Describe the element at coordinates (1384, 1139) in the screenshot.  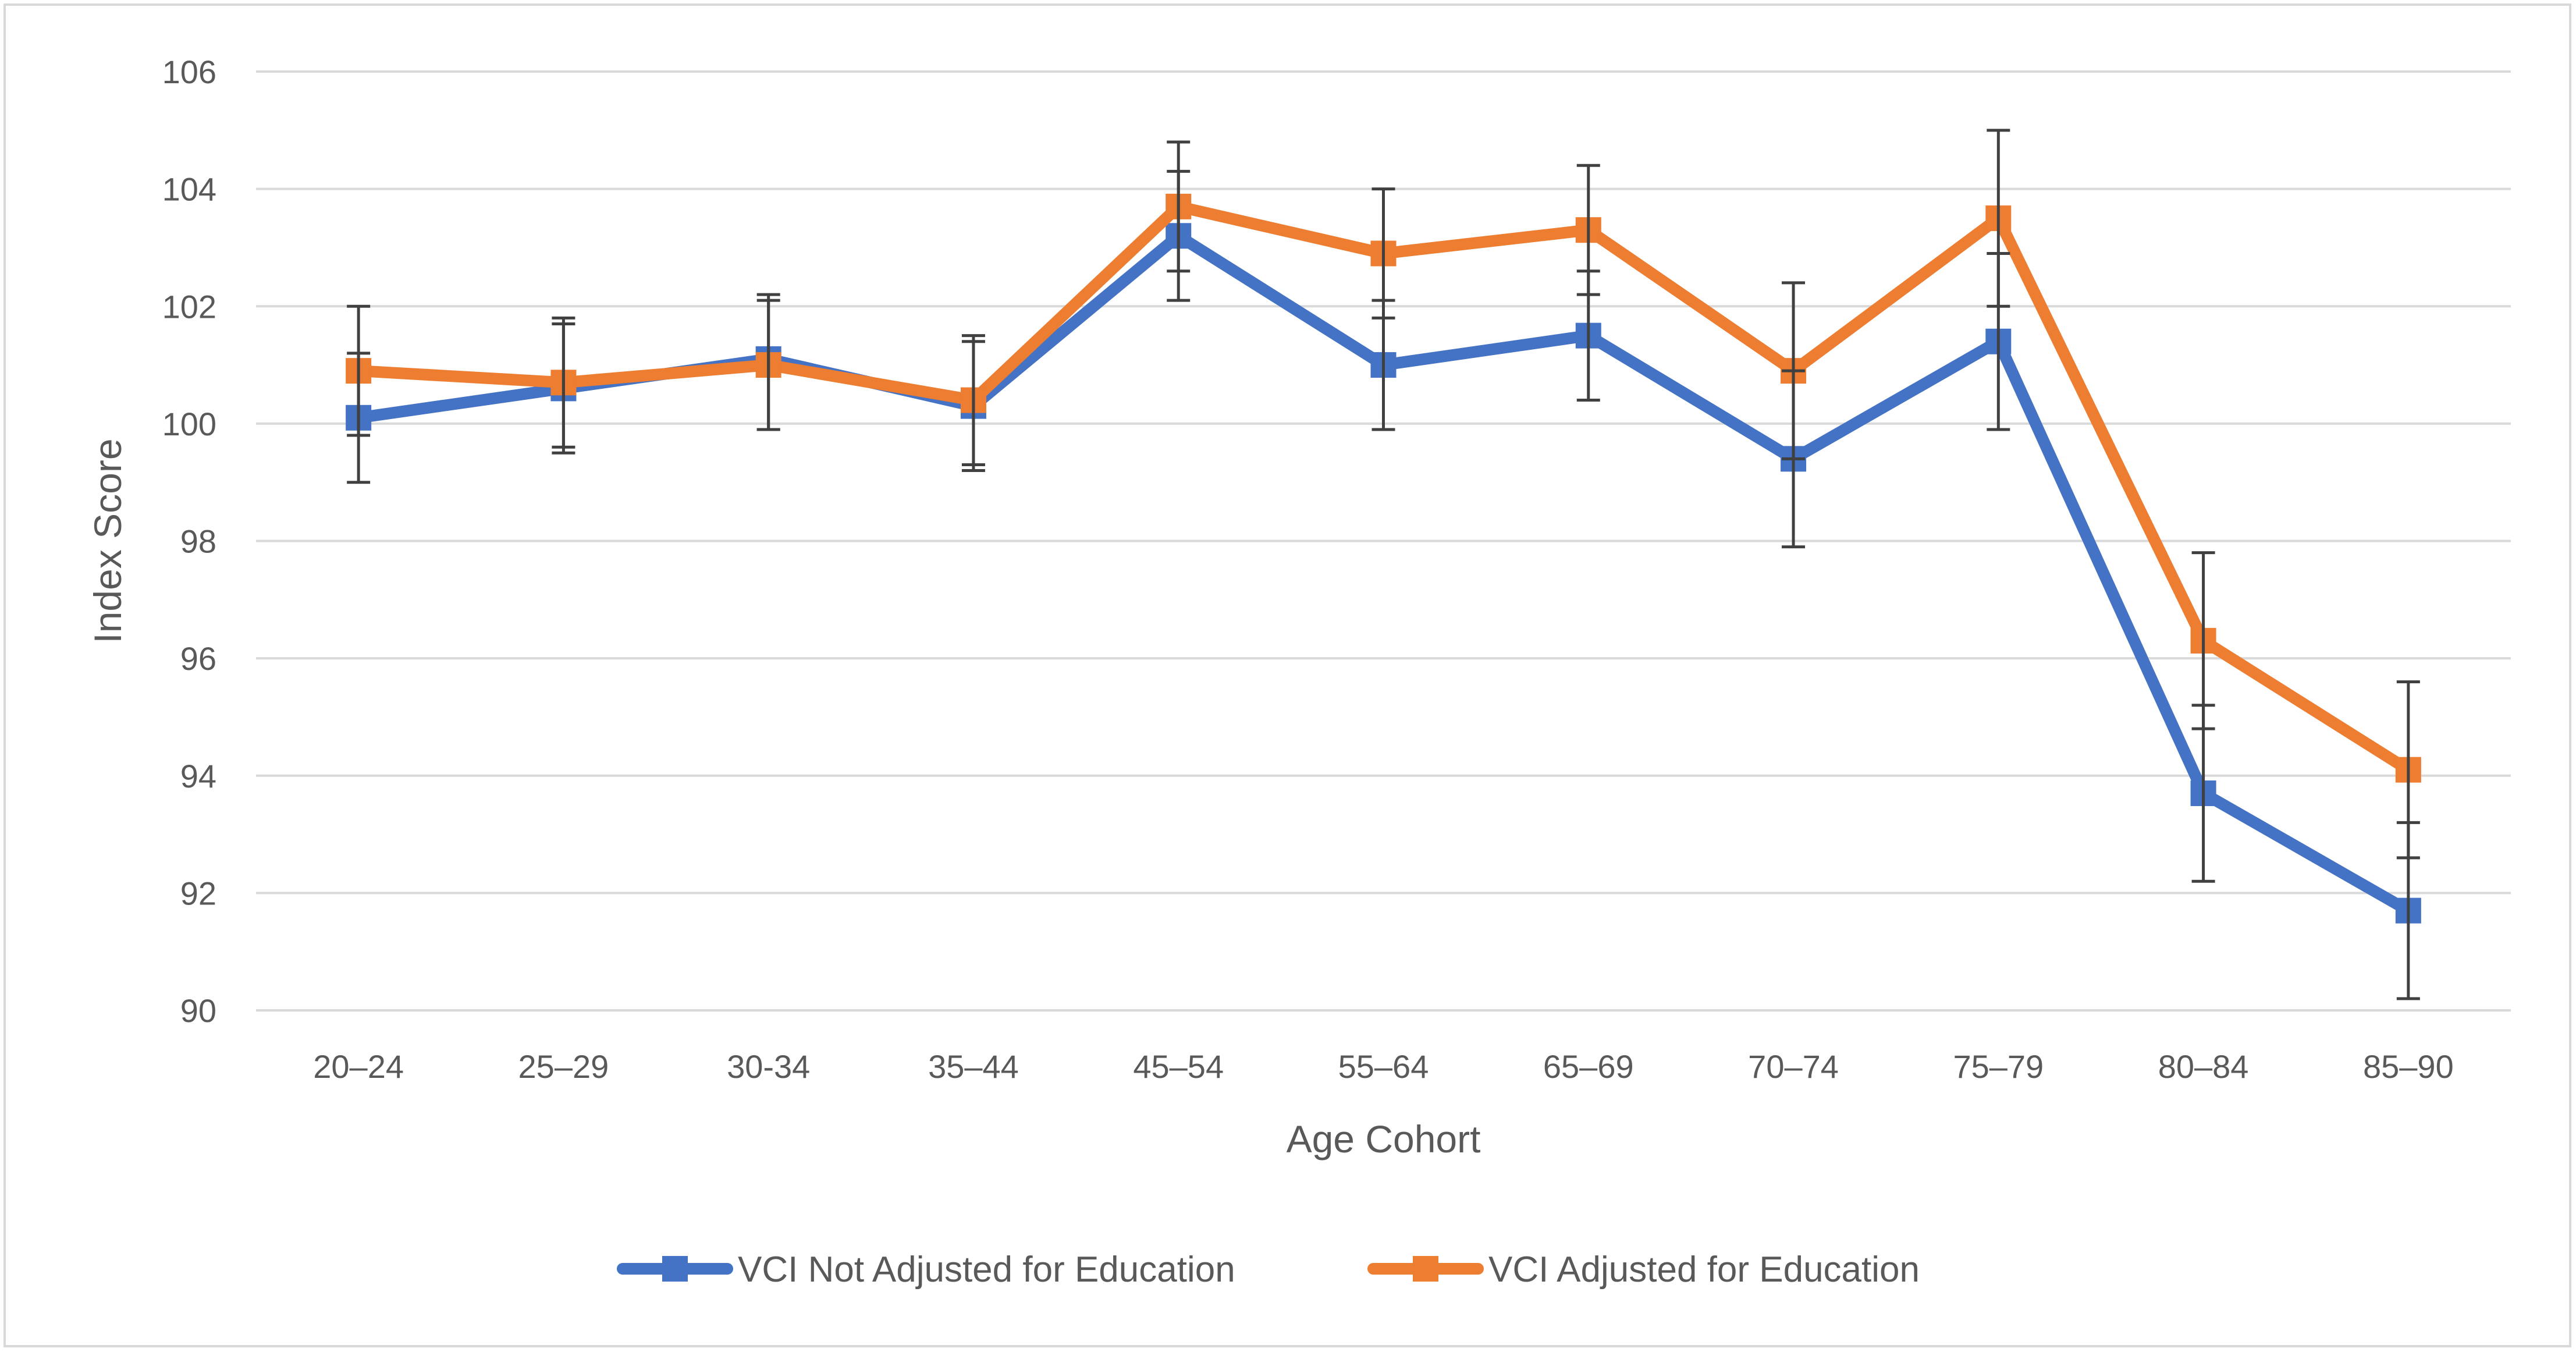
I see `x-axis-title: Age Cohort` at that location.